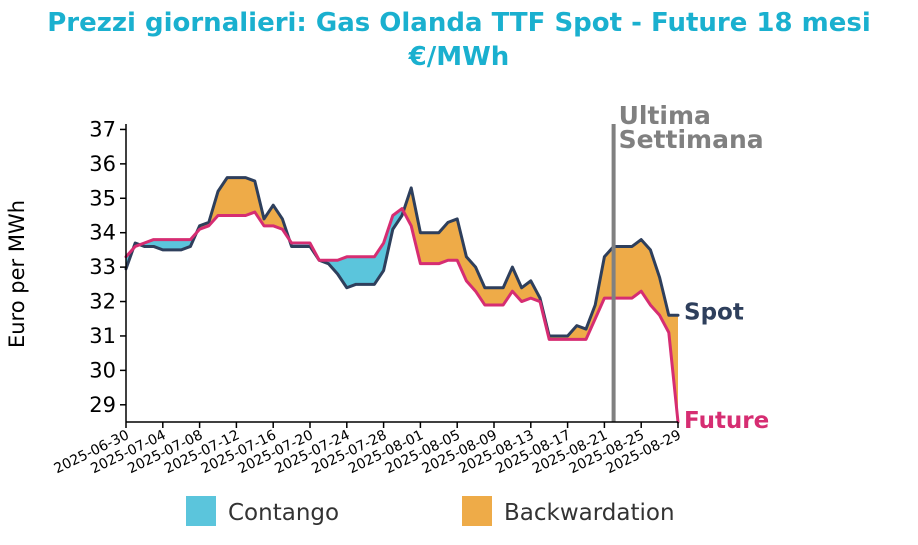  Describe the element at coordinates (102, 267) in the screenshot. I see `y-tick-label: 33` at that location.